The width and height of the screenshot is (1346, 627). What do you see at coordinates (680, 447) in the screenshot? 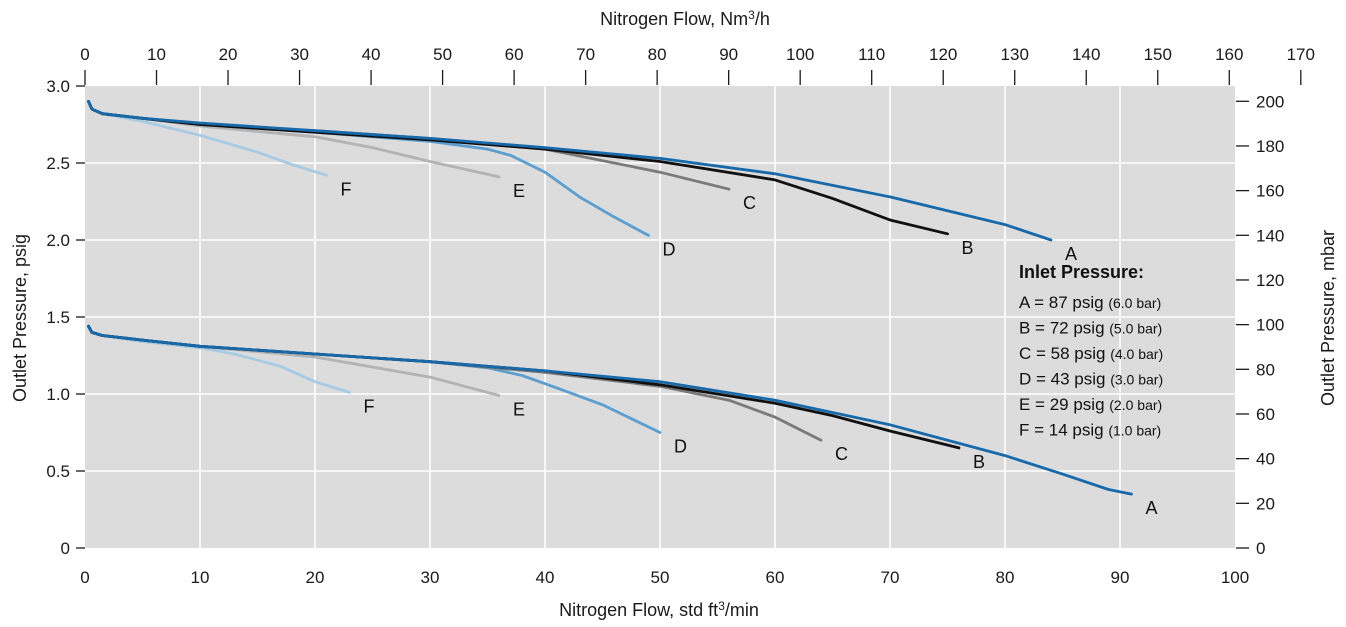
I see `series-label-d-lower: D` at bounding box center [680, 447].